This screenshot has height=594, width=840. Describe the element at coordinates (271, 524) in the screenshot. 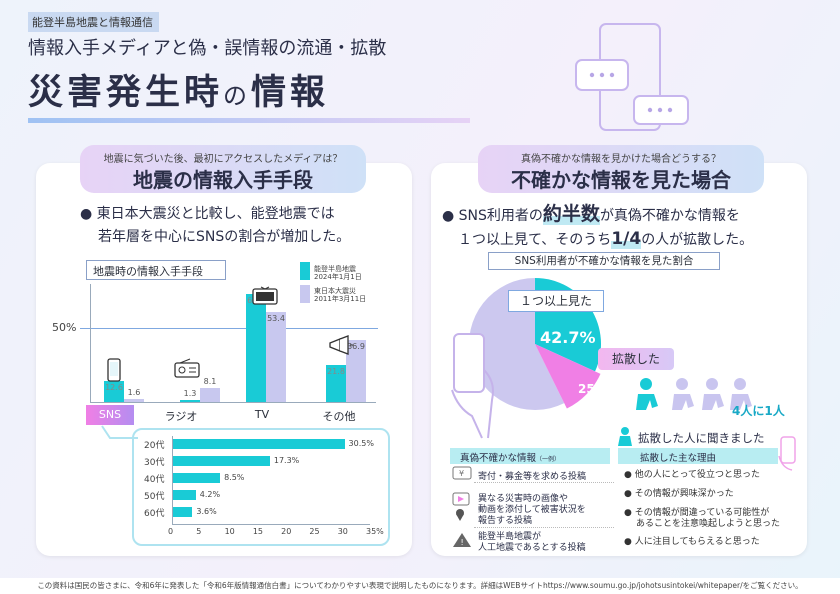

I see `age-x-axis` at that location.